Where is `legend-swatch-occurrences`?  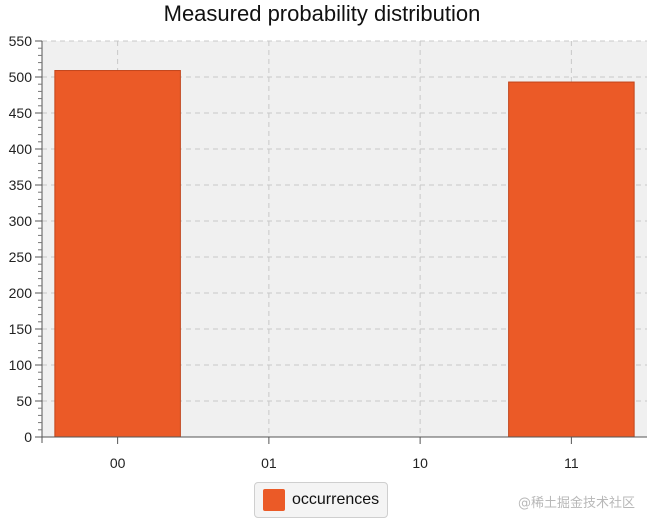
legend-swatch-occurrences is located at coordinates (274, 500).